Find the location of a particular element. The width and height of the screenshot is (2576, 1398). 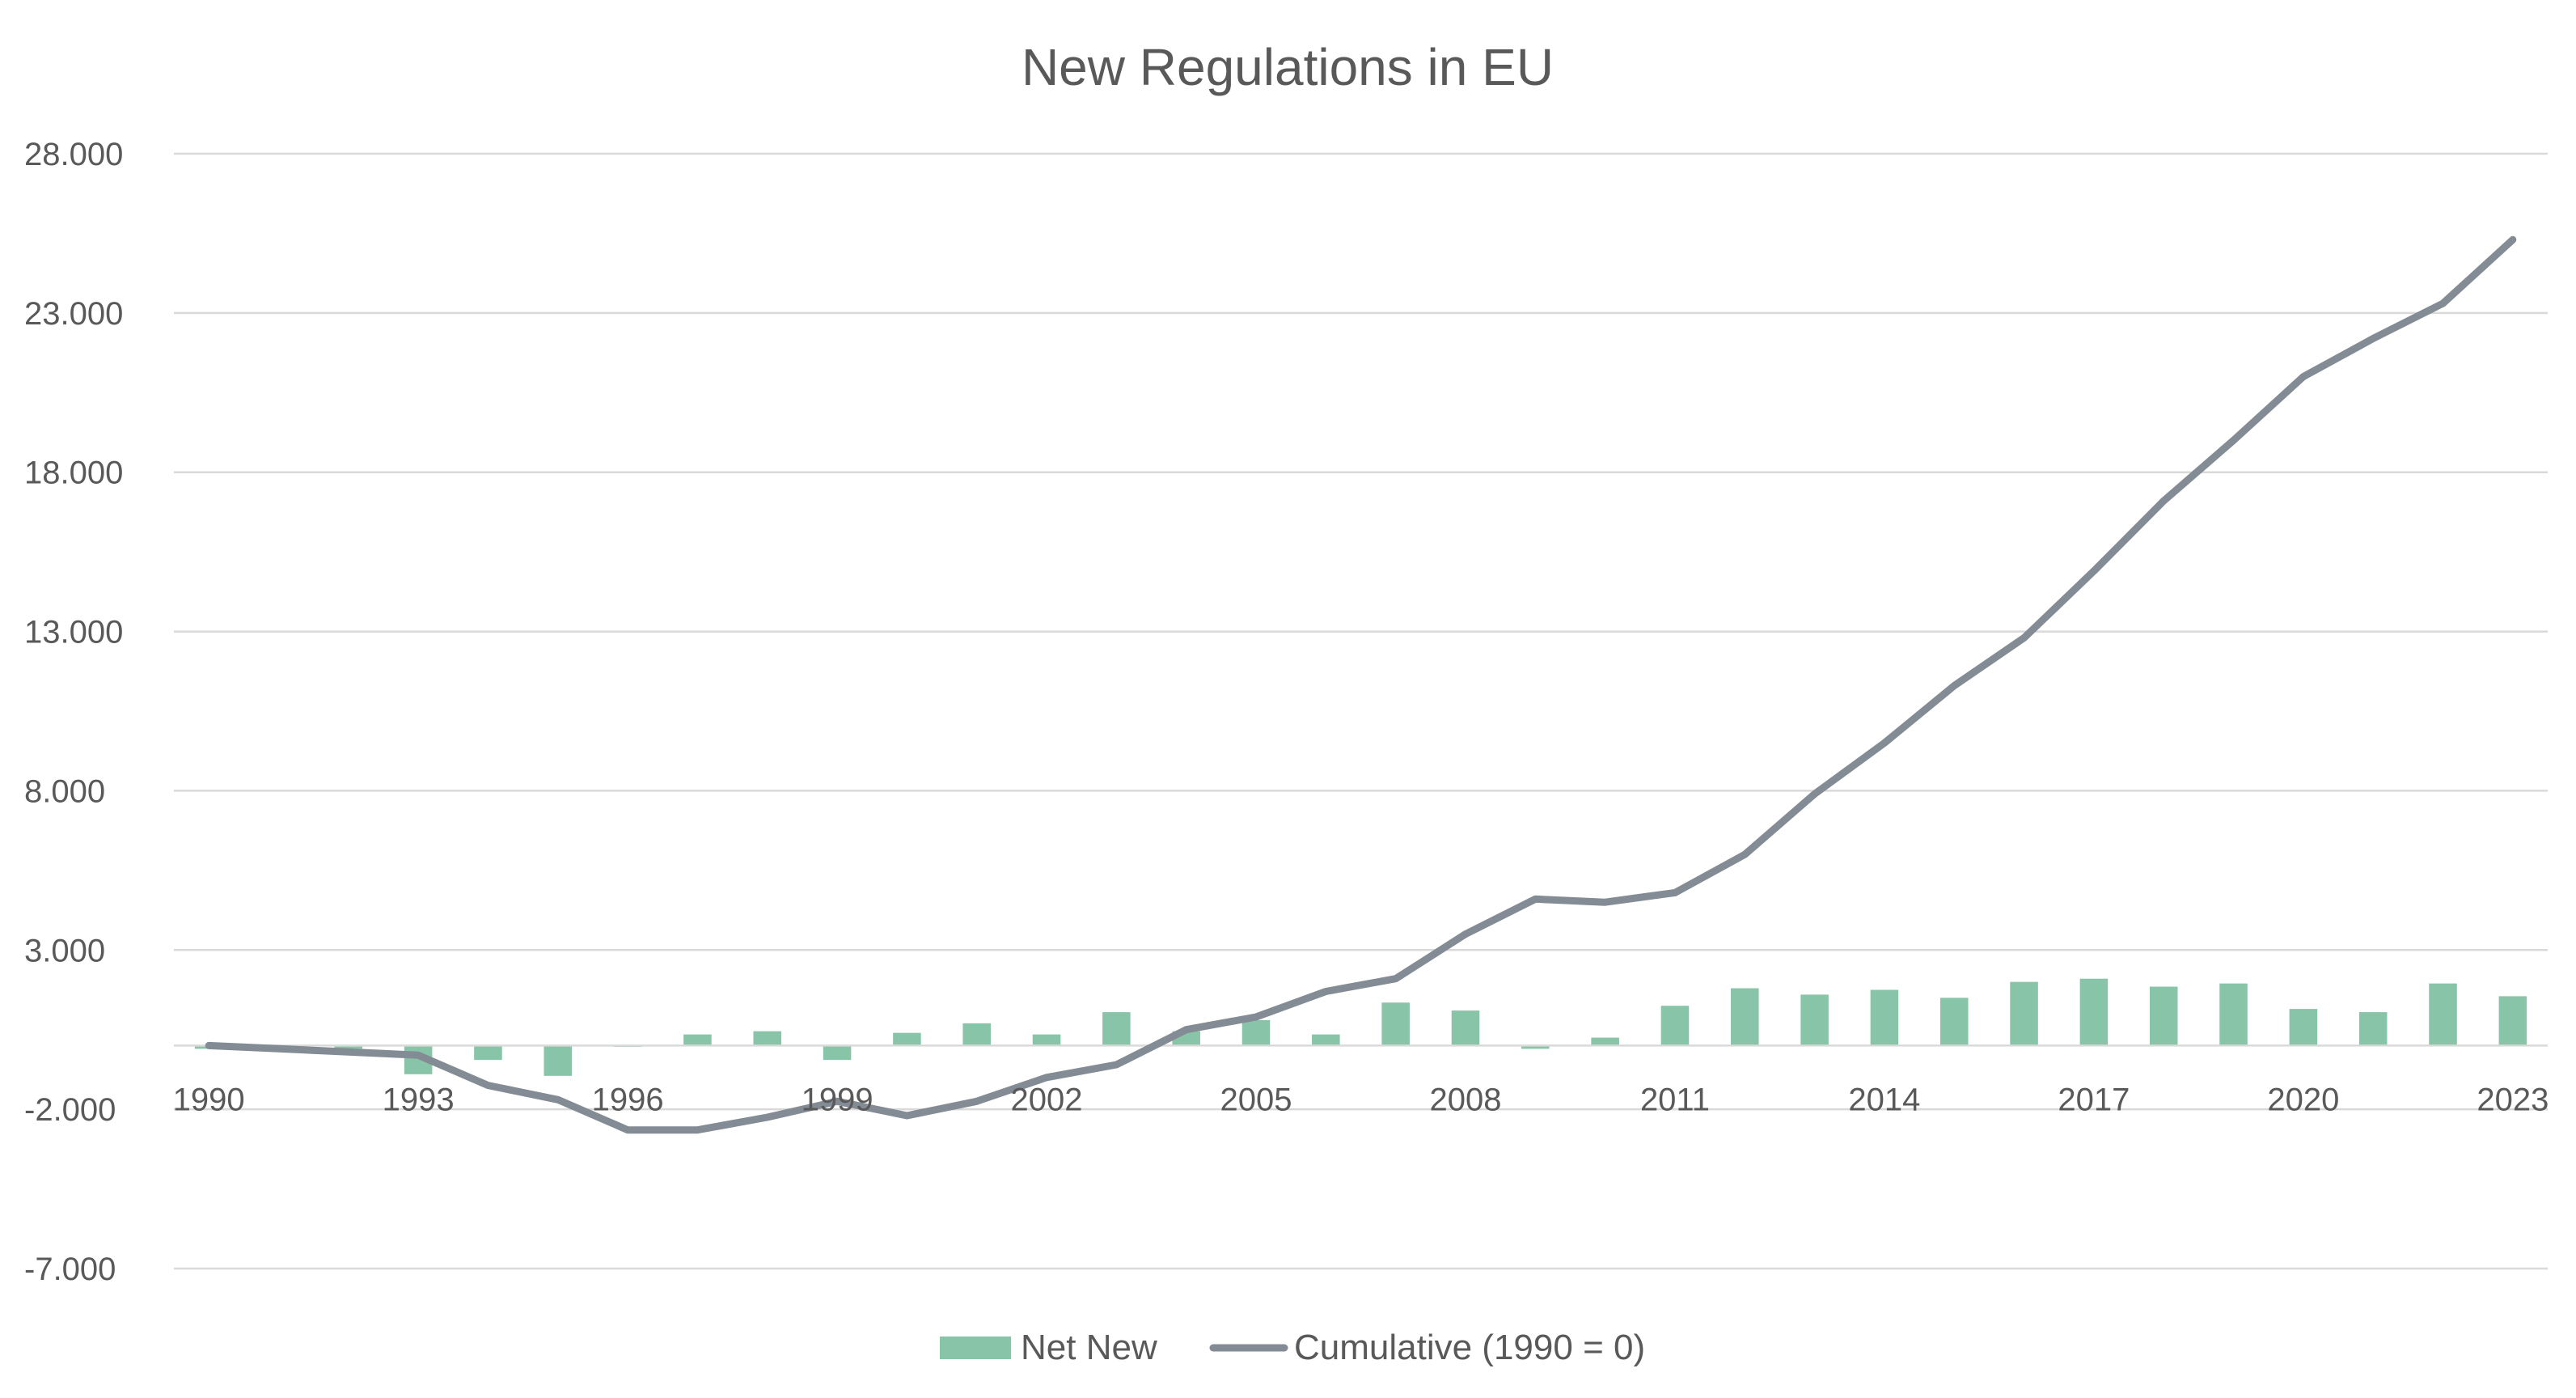

bar-net-new-2009 is located at coordinates (1536, 1047).